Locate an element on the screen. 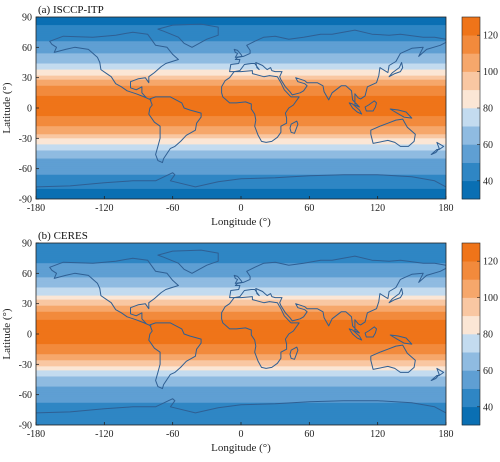  colorbar: 120 100 80 60 40 is located at coordinates (479, 334).